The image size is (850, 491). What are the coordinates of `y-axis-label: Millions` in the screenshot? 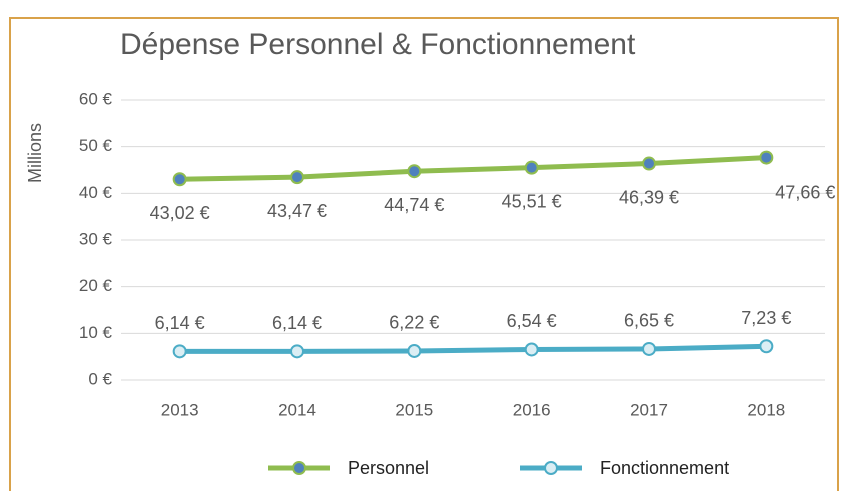 It's located at (35, 153).